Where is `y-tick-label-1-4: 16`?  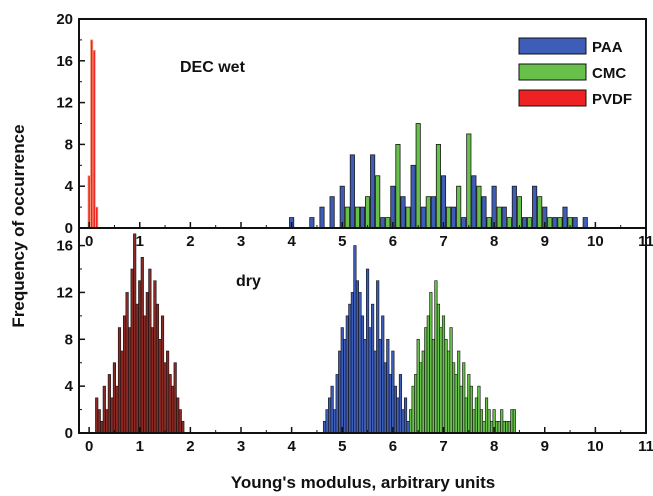
y-tick-label-1-4: 16 is located at coordinates (64, 246).